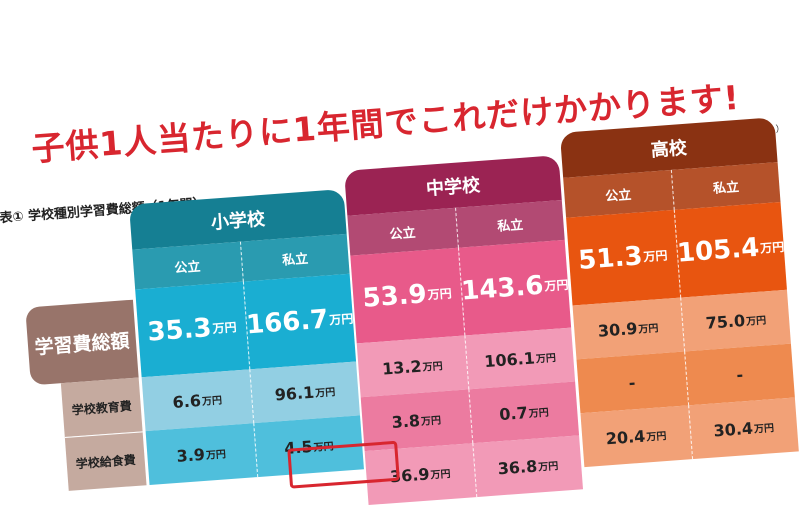 Image resolution: width=800 pixels, height=531 pixels. Describe the element at coordinates (718, 250) in the screenshot. I see `total-2-private-value: 105.4` at that location.